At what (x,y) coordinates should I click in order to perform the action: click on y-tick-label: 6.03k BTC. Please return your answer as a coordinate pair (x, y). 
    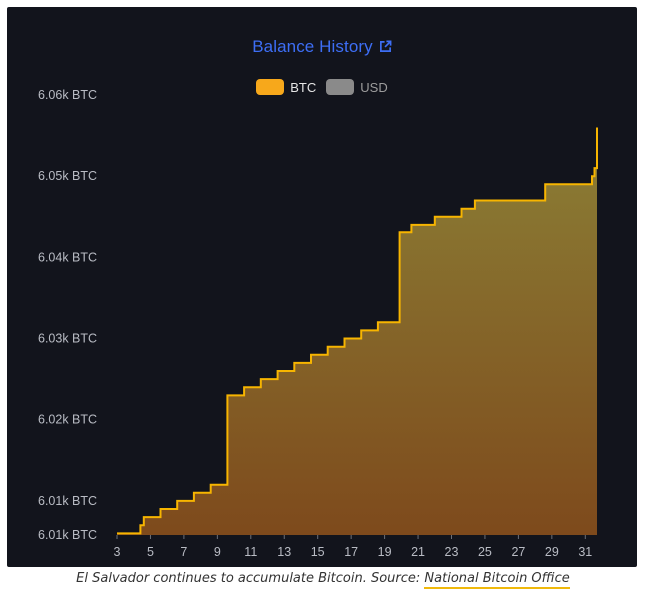
    Looking at the image, I should click on (67, 339).